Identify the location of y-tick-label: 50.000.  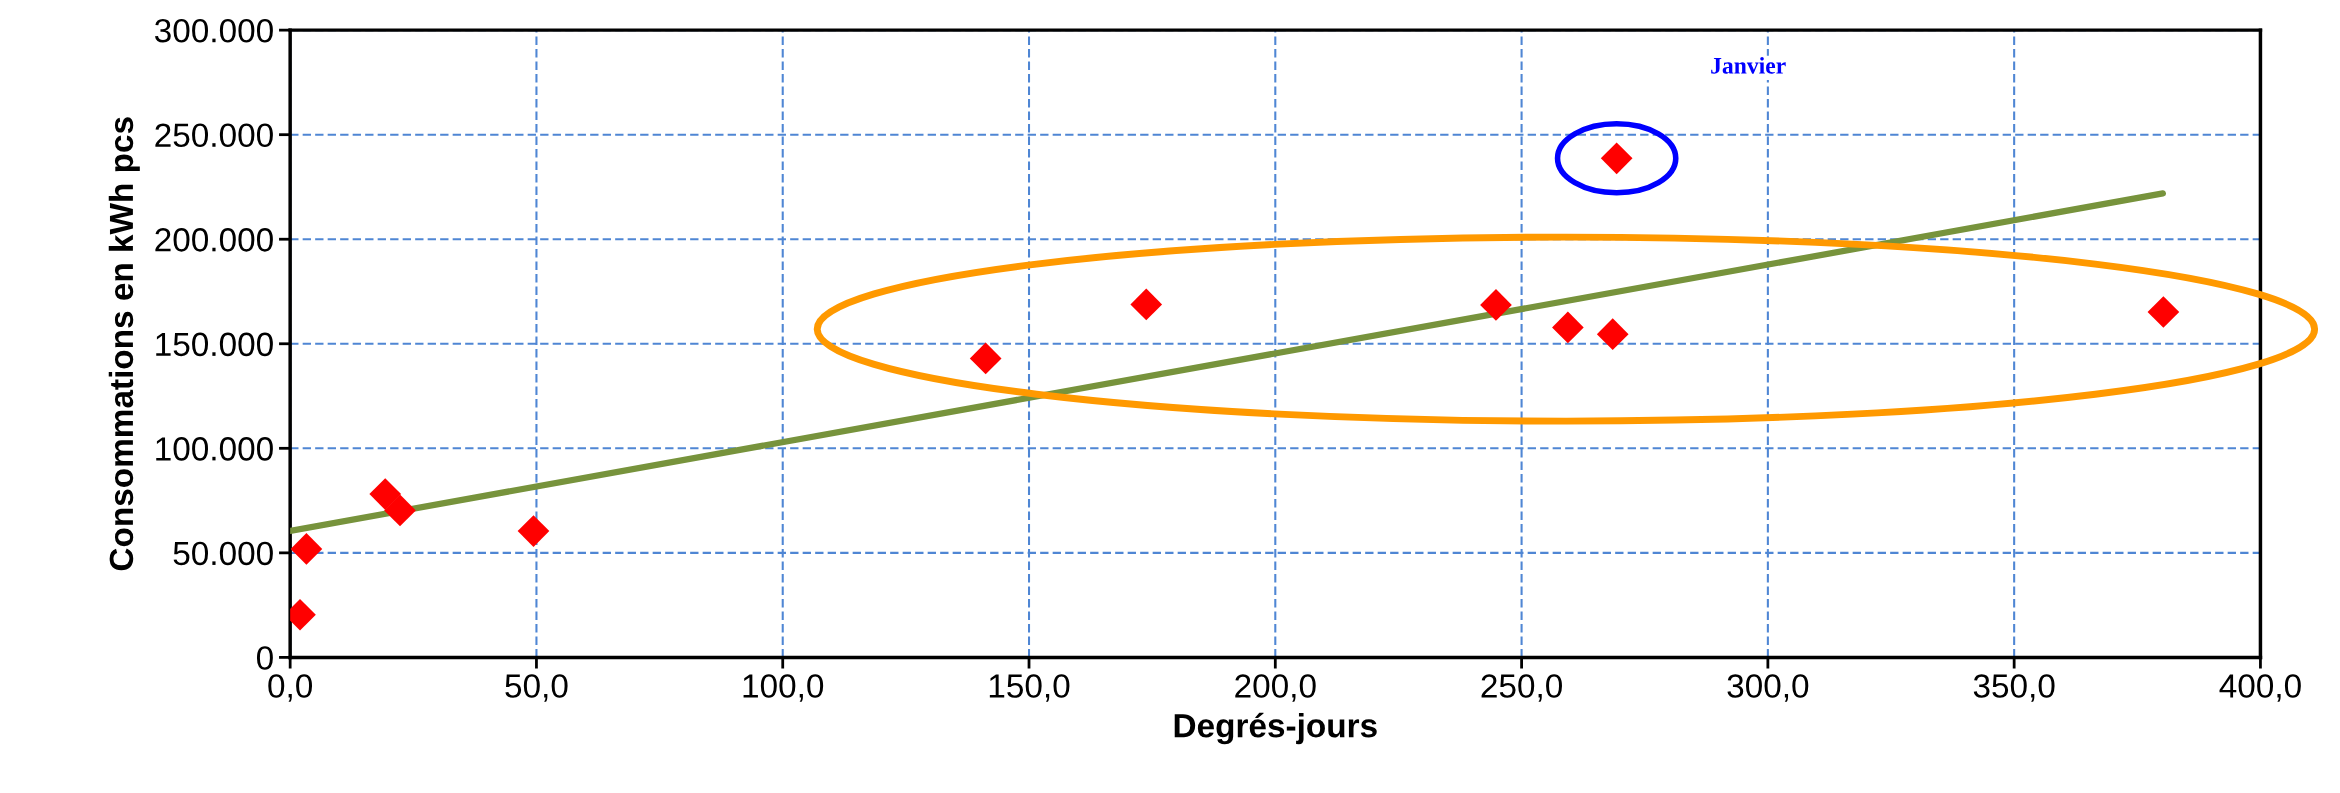
(223, 553).